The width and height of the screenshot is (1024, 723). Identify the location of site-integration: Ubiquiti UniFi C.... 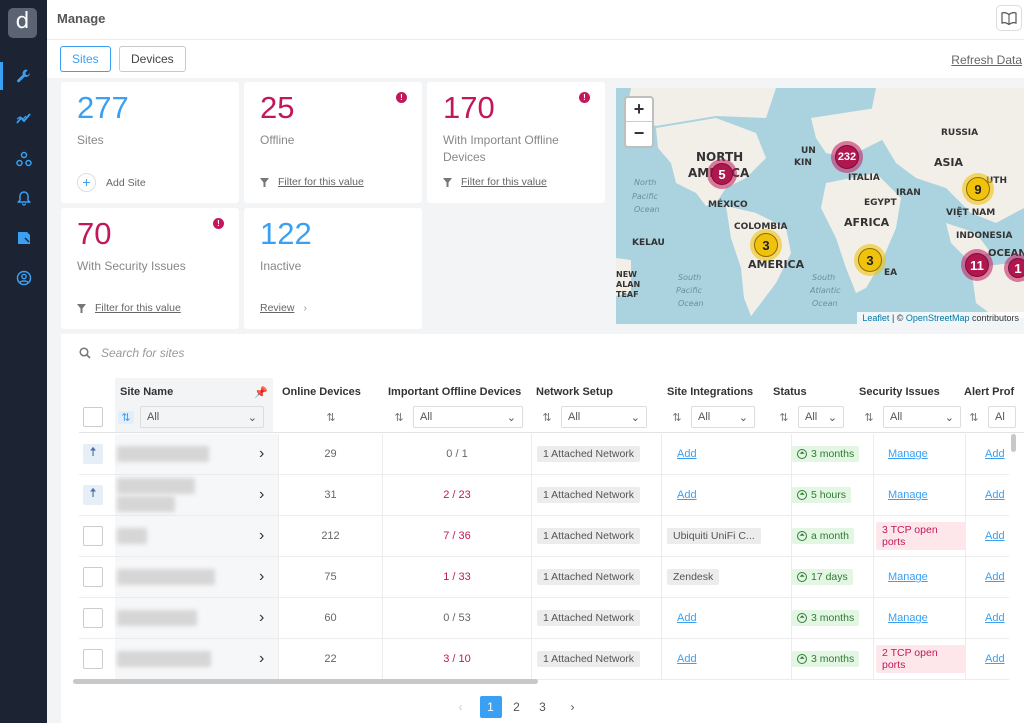
(714, 536).